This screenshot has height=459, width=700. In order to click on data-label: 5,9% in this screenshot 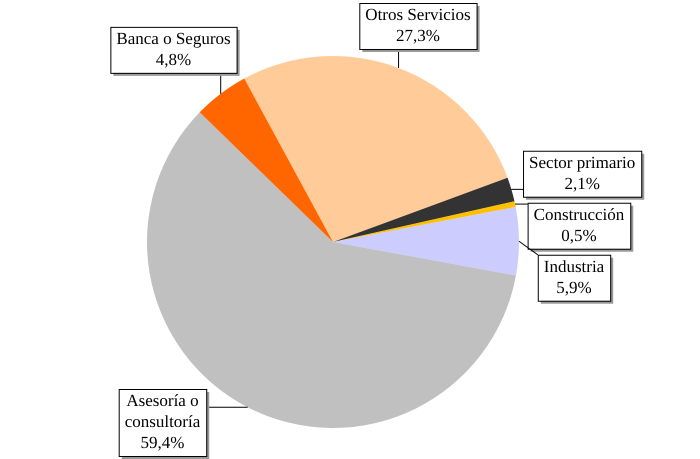, I will do `click(574, 287)`.